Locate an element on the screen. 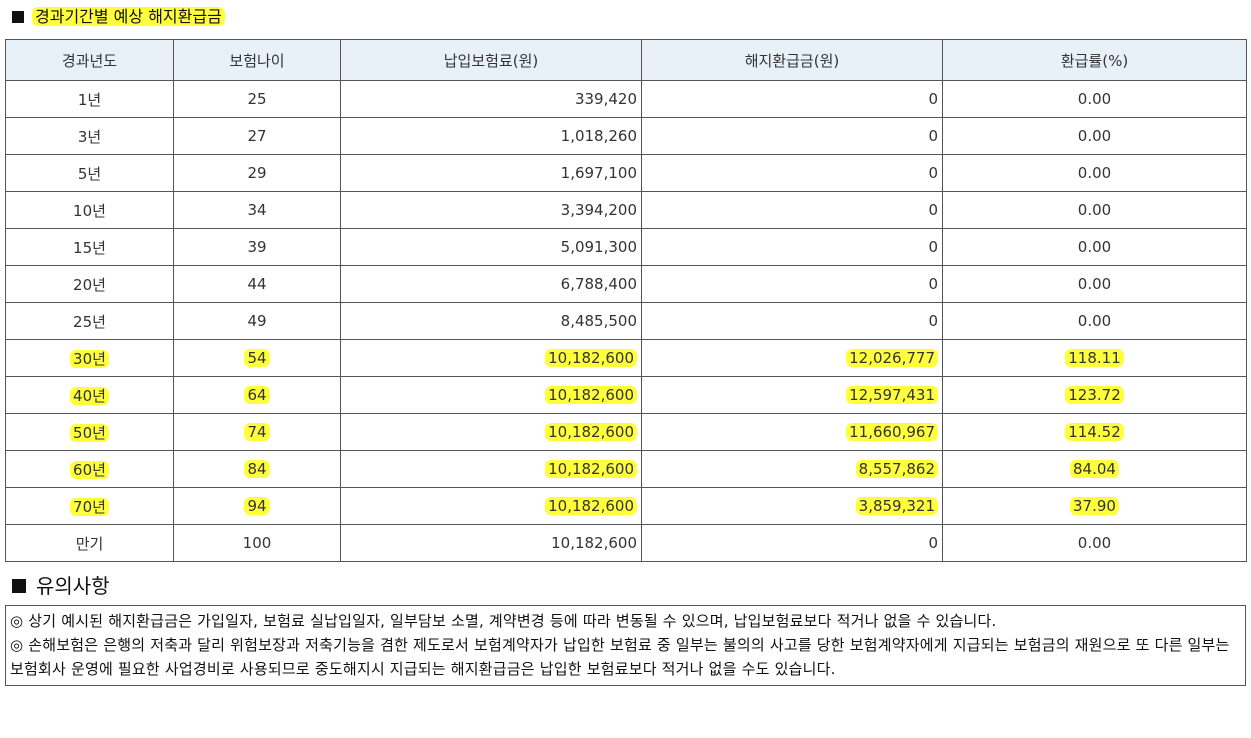 This screenshot has height=738, width=1251. header-premium: 납입보험료(원) is located at coordinates (491, 60).